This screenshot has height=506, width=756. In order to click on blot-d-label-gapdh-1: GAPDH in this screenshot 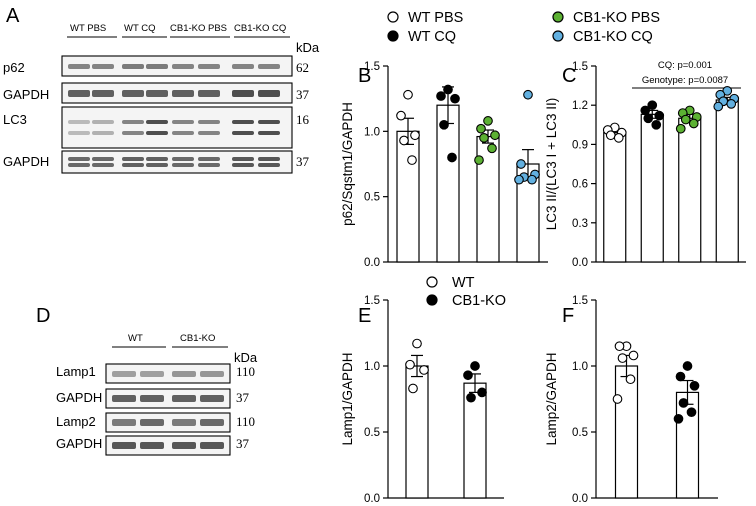, I will do `click(79, 397)`.